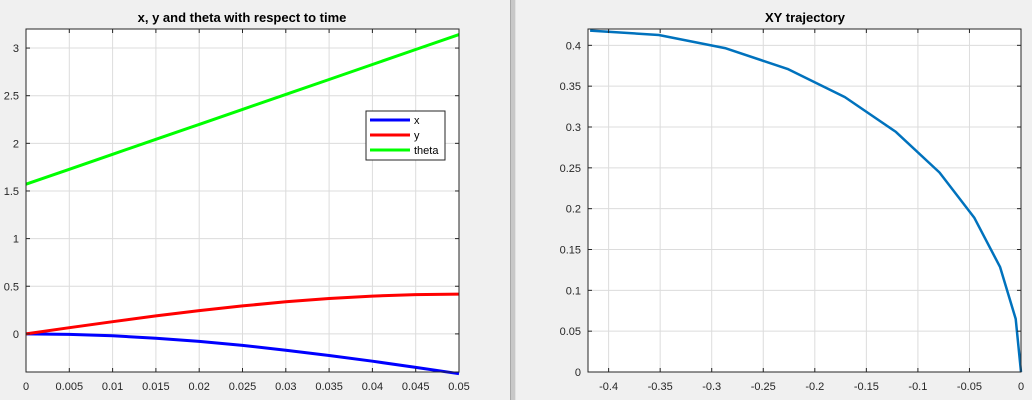  What do you see at coordinates (11, 287) in the screenshot?
I see `time-plot-ytick-label: 0.5` at bounding box center [11, 287].